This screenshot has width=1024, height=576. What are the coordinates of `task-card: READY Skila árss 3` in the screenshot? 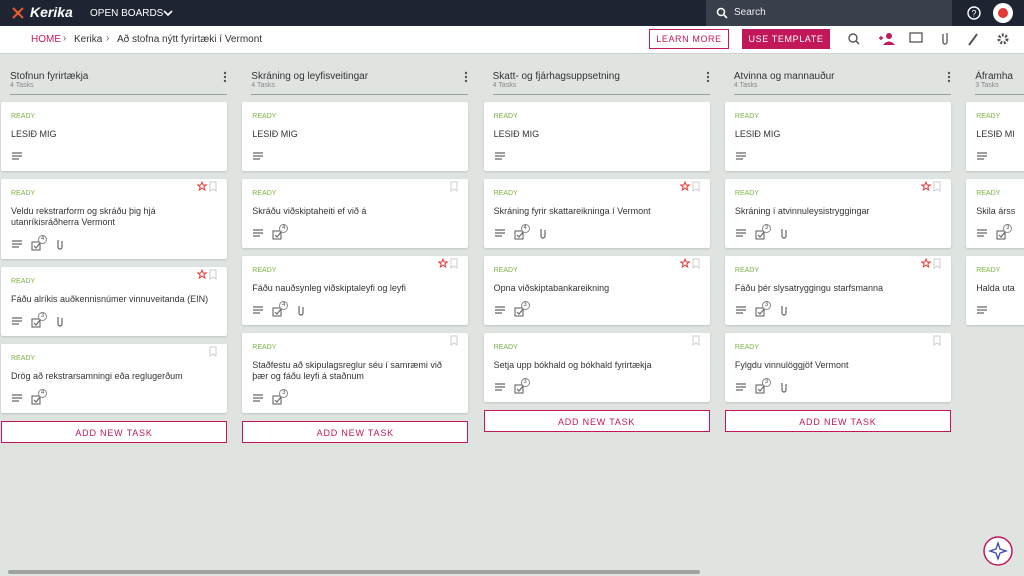 It's located at (995, 213).